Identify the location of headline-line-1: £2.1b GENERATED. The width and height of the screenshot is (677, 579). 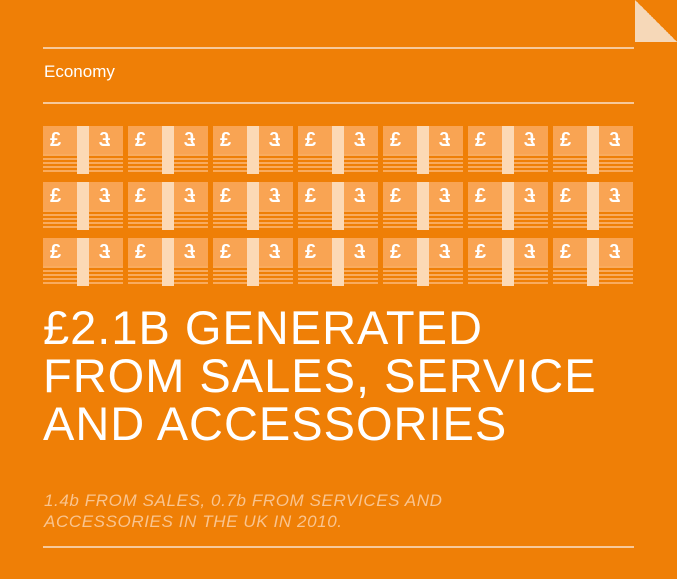
(263, 327).